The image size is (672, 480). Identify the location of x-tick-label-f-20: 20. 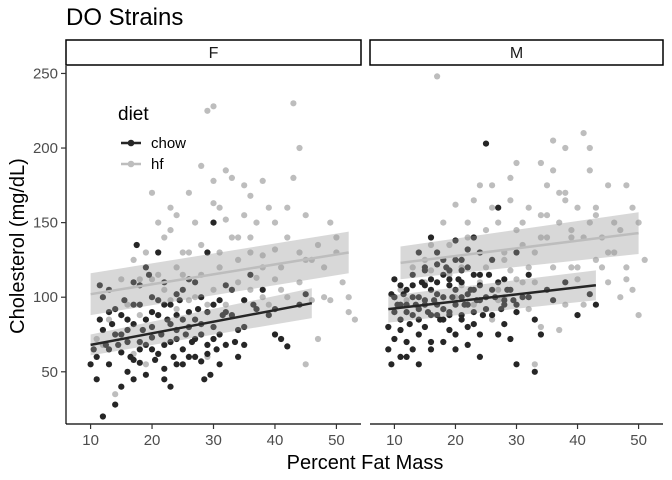
(152, 440).